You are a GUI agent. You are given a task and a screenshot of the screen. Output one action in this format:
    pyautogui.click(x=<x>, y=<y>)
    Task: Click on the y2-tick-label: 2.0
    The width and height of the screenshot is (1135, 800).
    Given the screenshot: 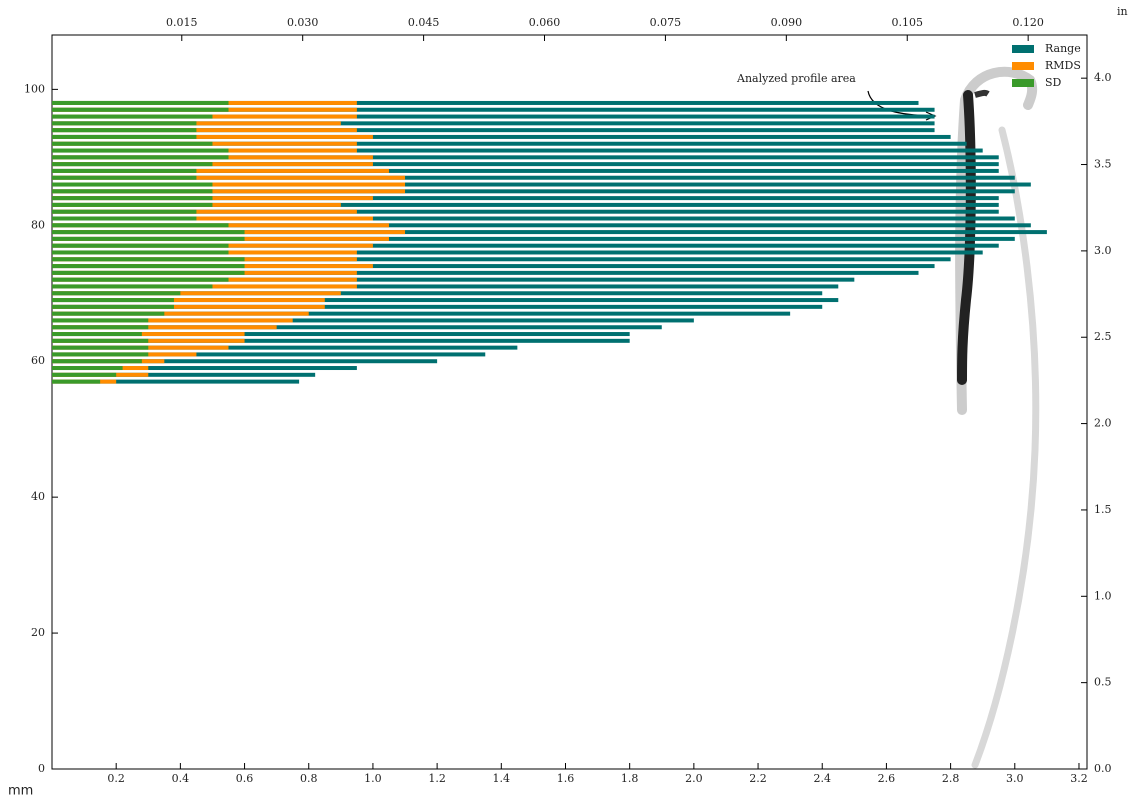 What is the action you would take?
    pyautogui.click(x=1103, y=423)
    